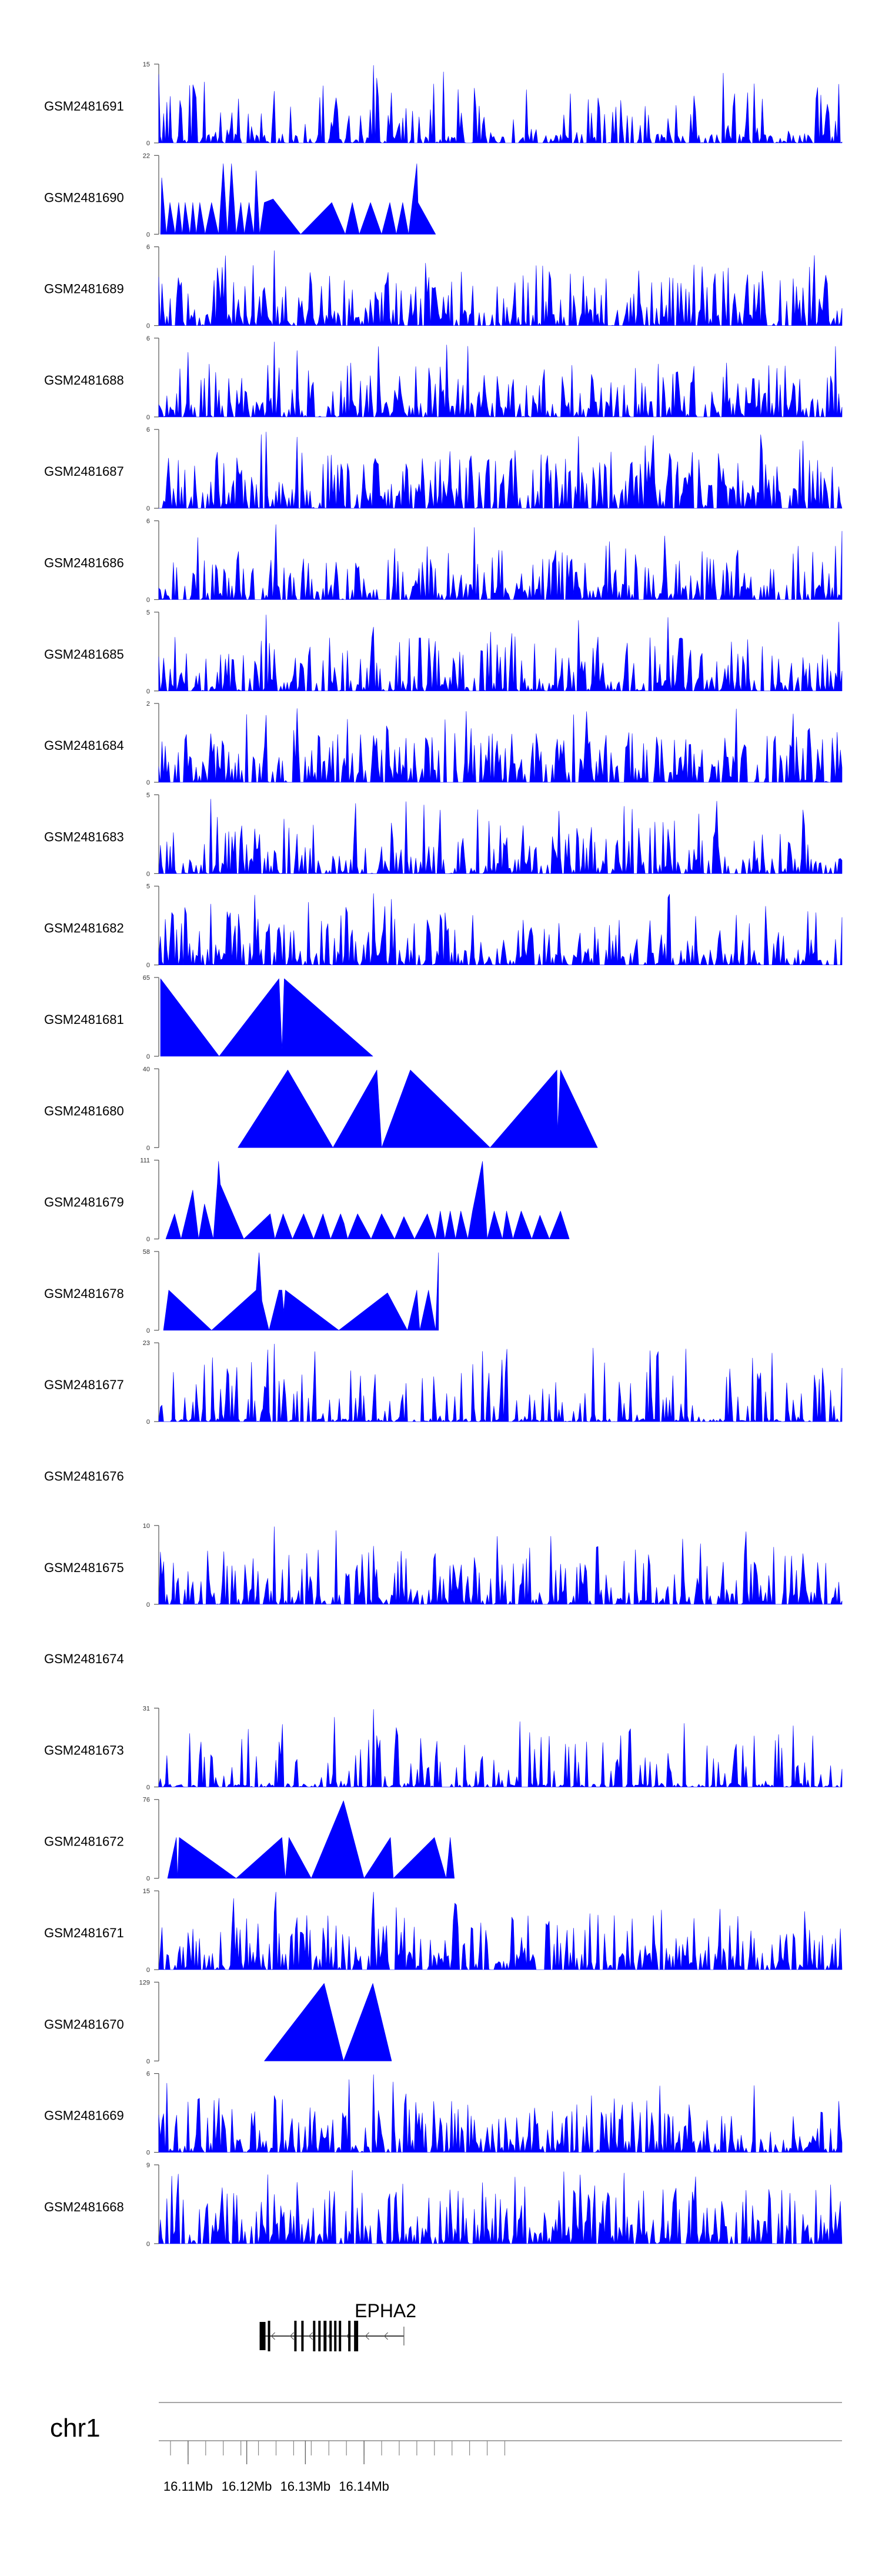  I want to click on track-label: GSM2481677, so click(84, 1384).